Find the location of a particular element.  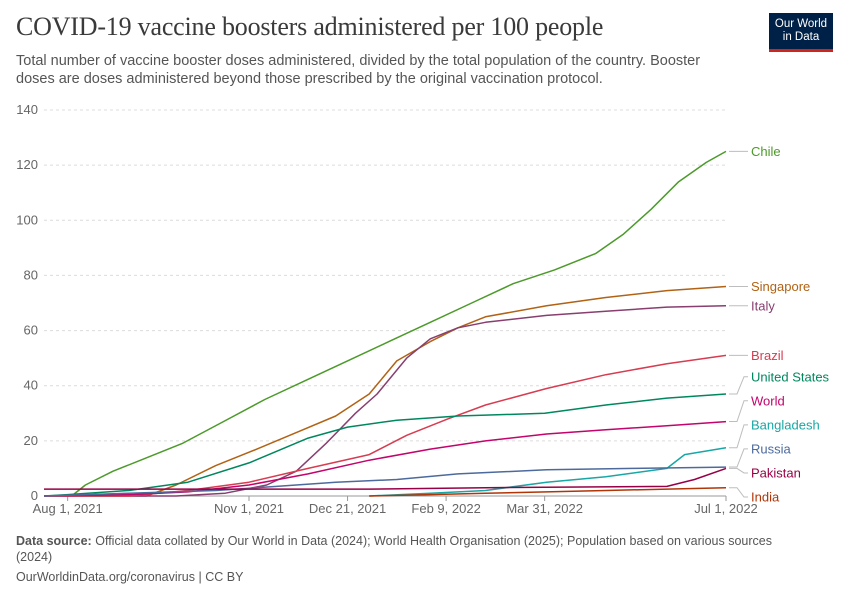

series-line-pakistan is located at coordinates (385, 478).